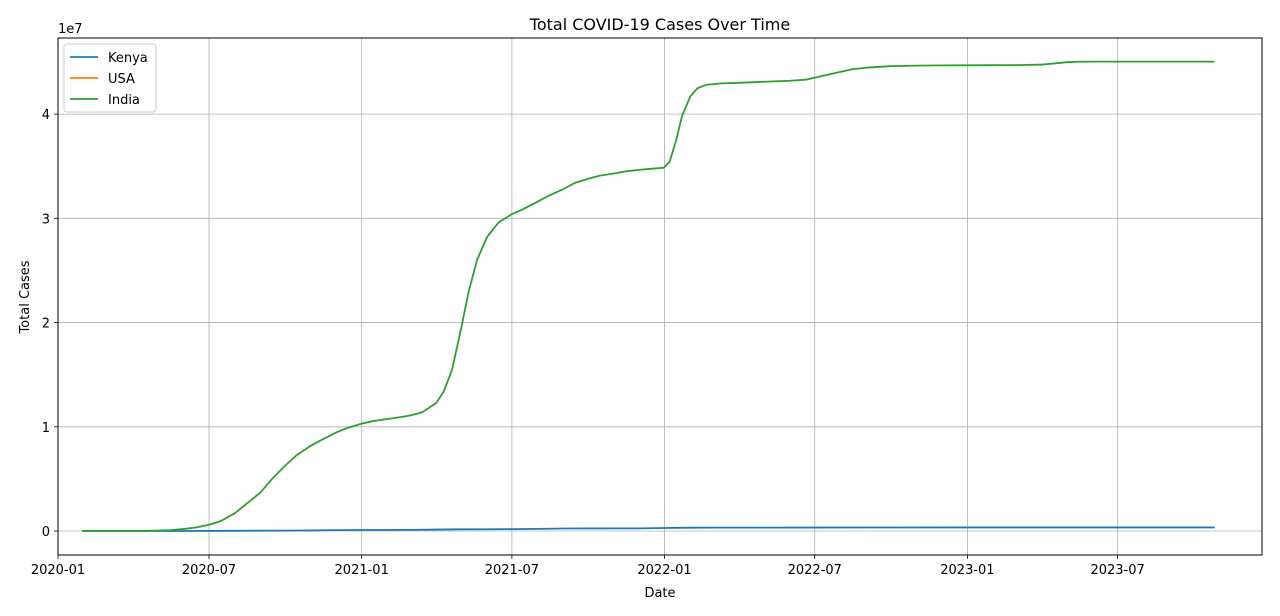 This screenshot has height=616, width=1280. I want to click on y-tick-label: 1, so click(46, 428).